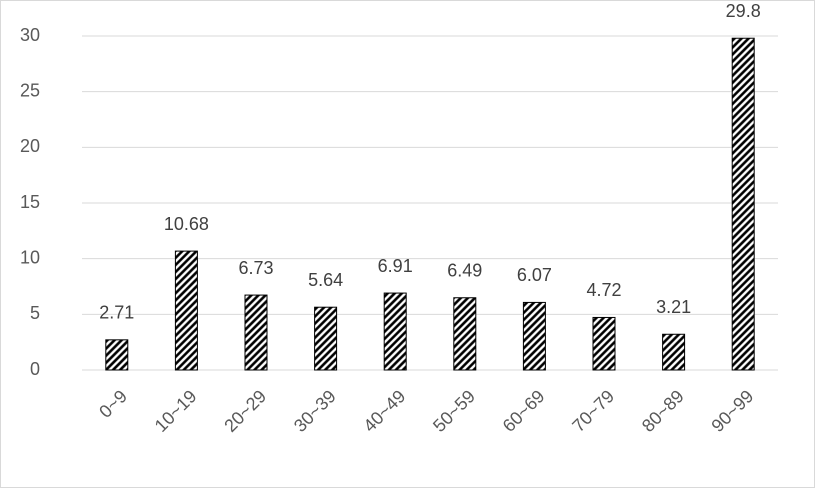 The height and width of the screenshot is (488, 815). Describe the element at coordinates (255, 268) in the screenshot. I see `data-label: 6.73` at that location.